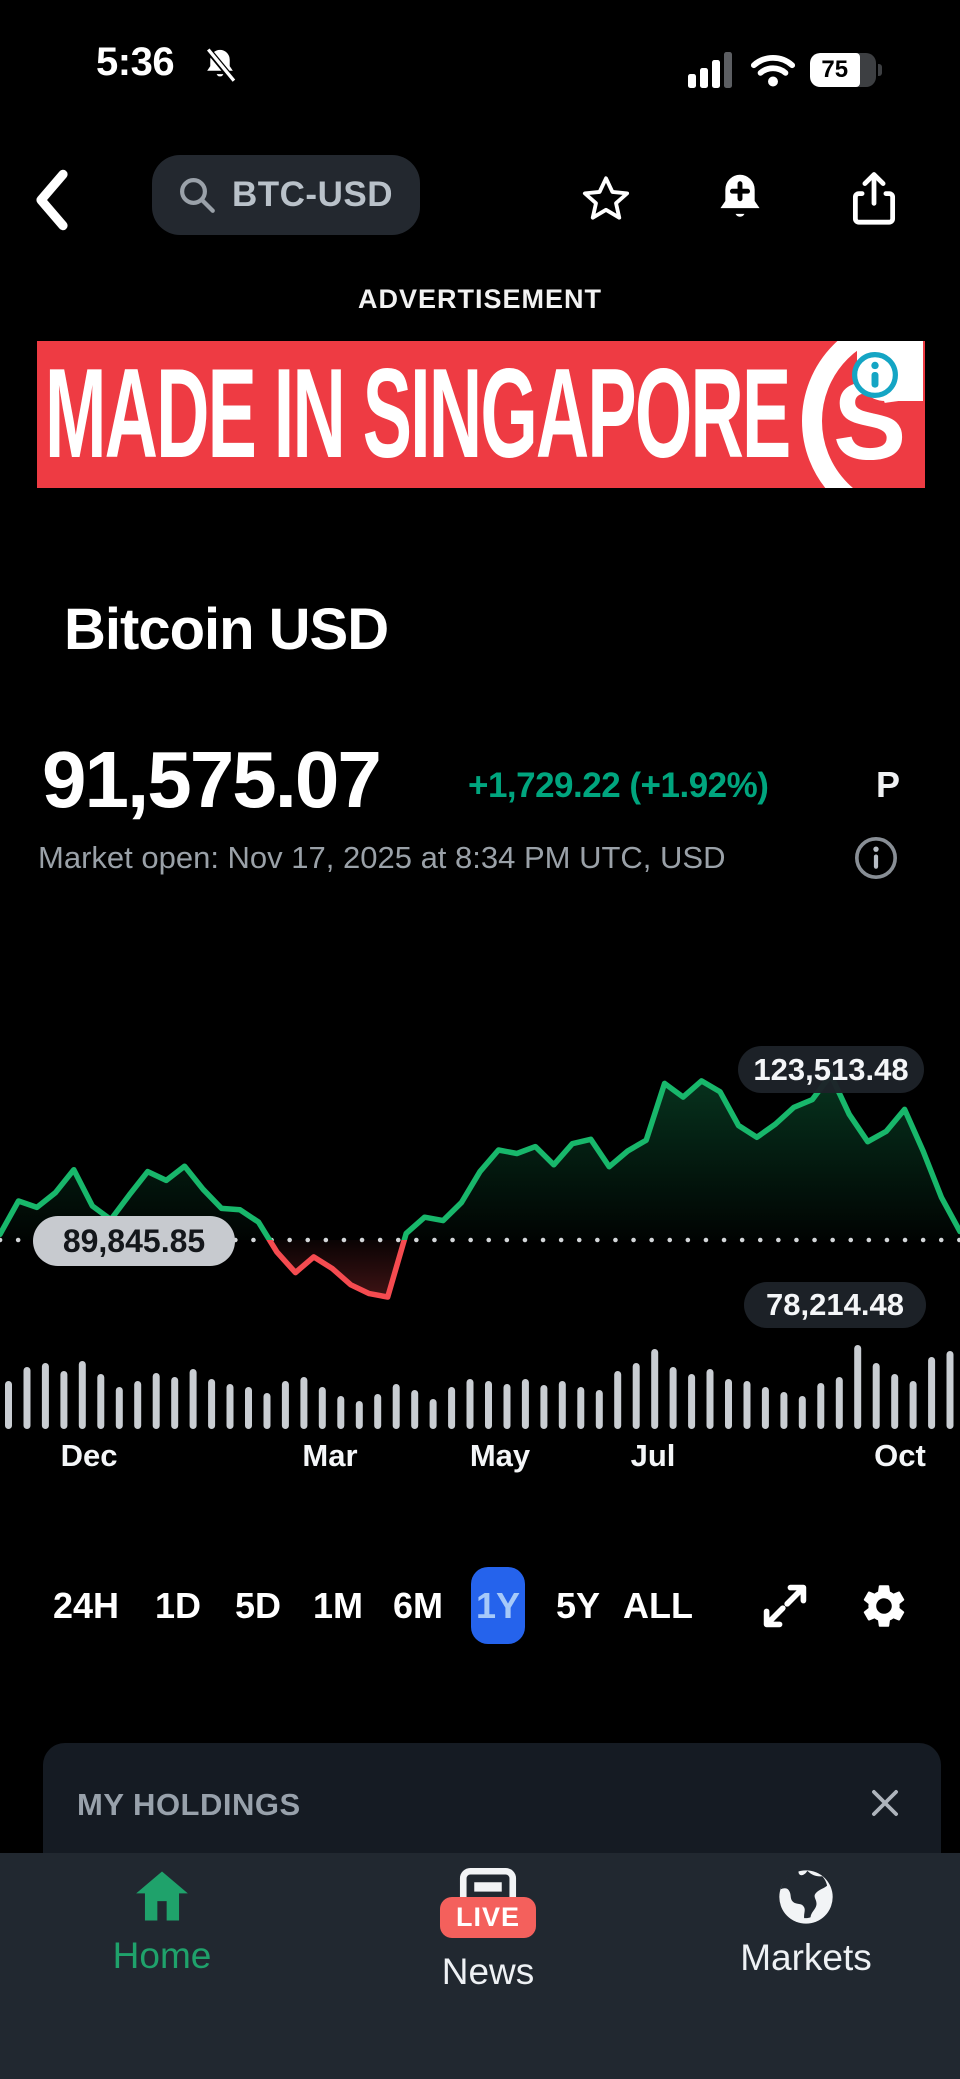 This screenshot has width=960, height=2079. What do you see at coordinates (773, 71) in the screenshot?
I see `wifi-icon` at bounding box center [773, 71].